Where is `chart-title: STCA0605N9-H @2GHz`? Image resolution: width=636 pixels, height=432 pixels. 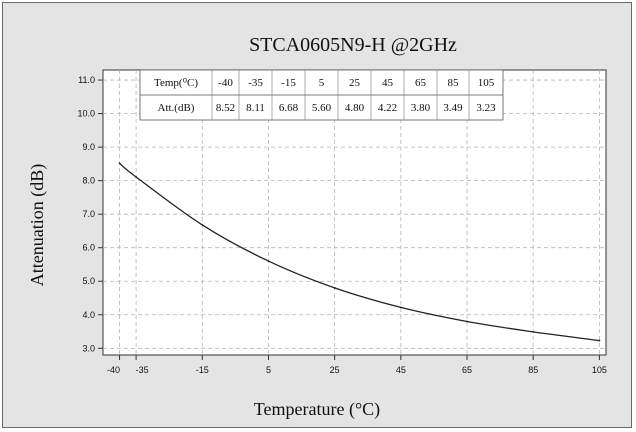 chart-title: STCA0605N9-H @2GHz is located at coordinates (353, 45).